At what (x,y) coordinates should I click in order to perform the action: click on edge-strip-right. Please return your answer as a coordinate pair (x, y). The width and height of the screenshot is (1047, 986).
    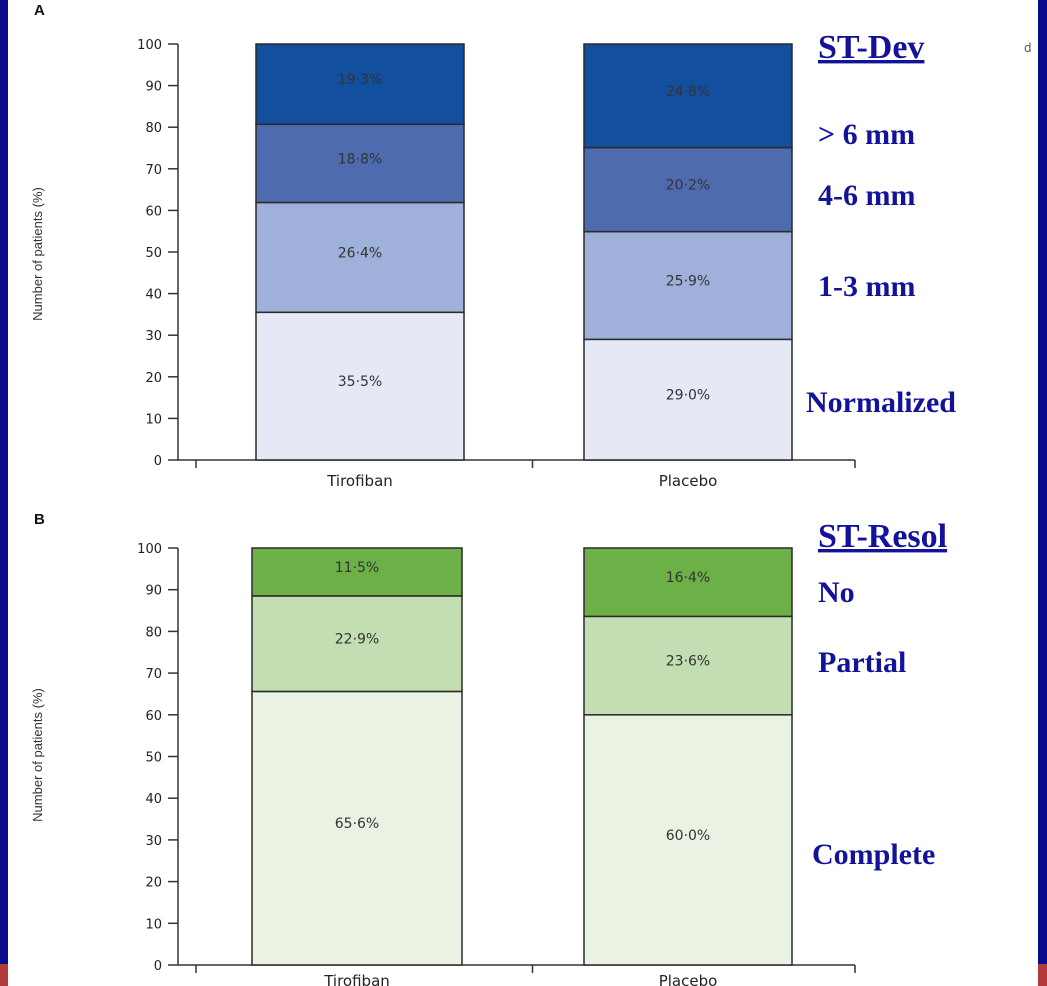
    Looking at the image, I should click on (1042, 975).